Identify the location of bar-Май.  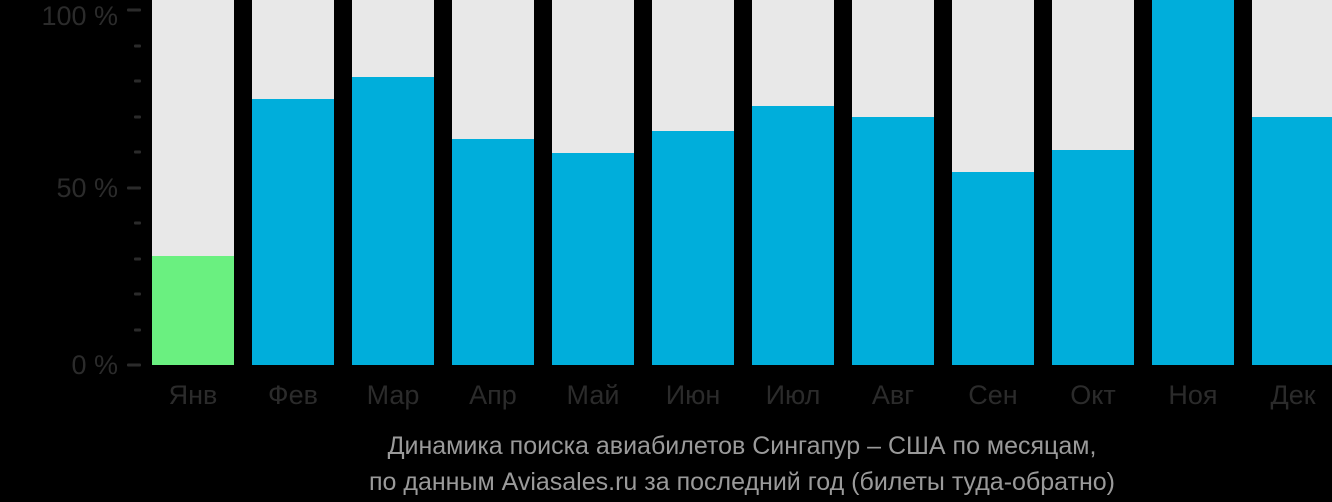
(593, 259).